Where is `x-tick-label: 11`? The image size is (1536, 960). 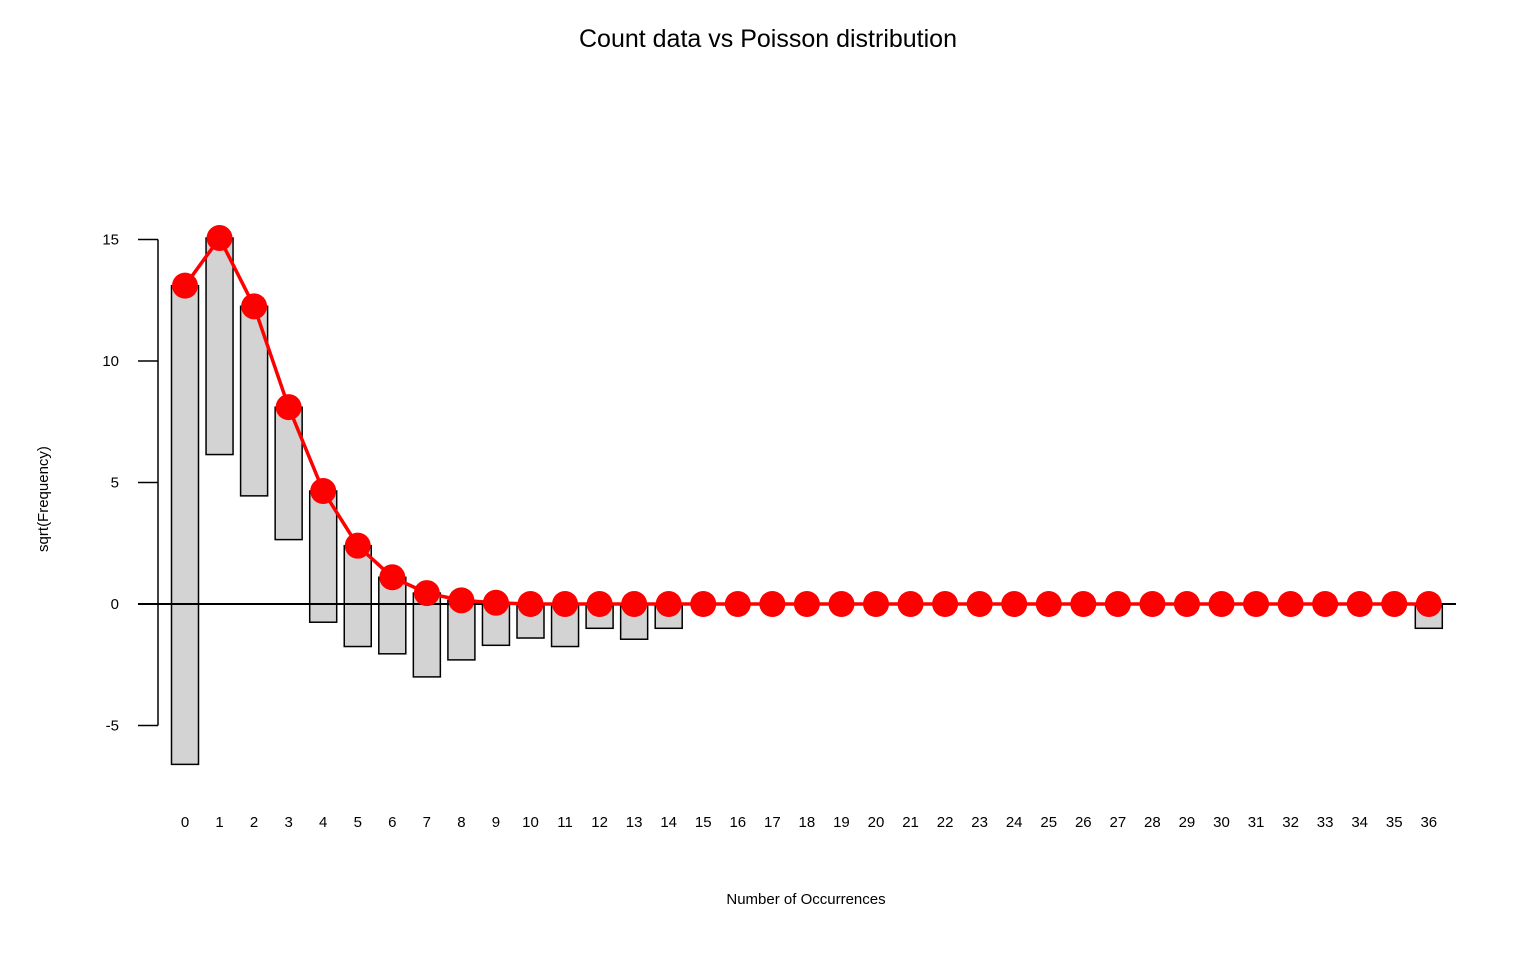 x-tick-label: 11 is located at coordinates (565, 822).